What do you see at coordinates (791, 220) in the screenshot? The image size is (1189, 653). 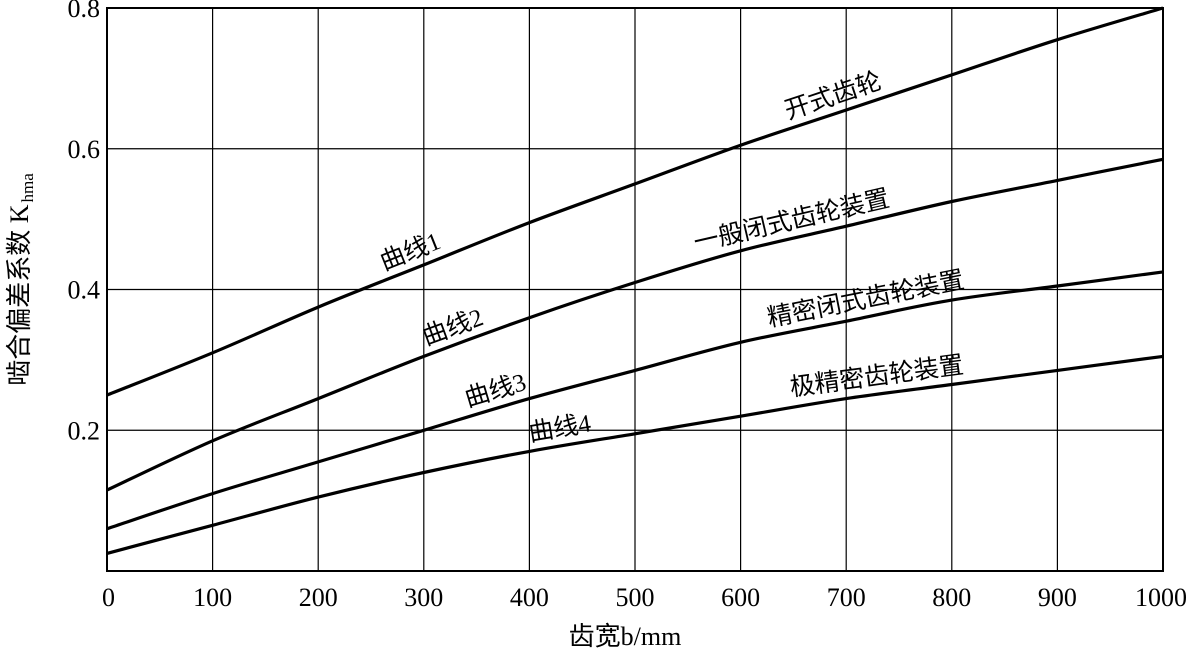 I see `series-description-label: 一般闭式齿轮装置` at bounding box center [791, 220].